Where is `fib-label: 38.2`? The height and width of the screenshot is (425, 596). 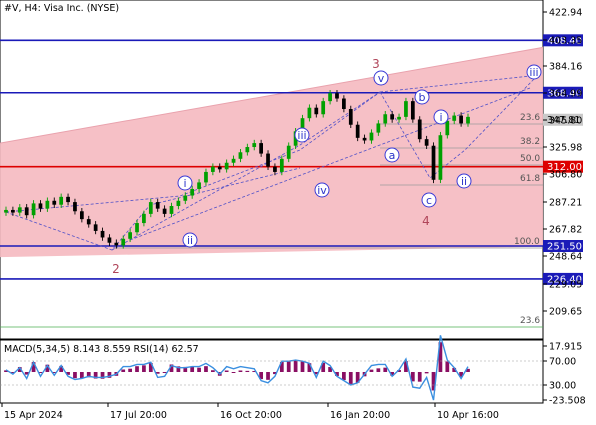
fib-label: 38.2 is located at coordinates (530, 142).